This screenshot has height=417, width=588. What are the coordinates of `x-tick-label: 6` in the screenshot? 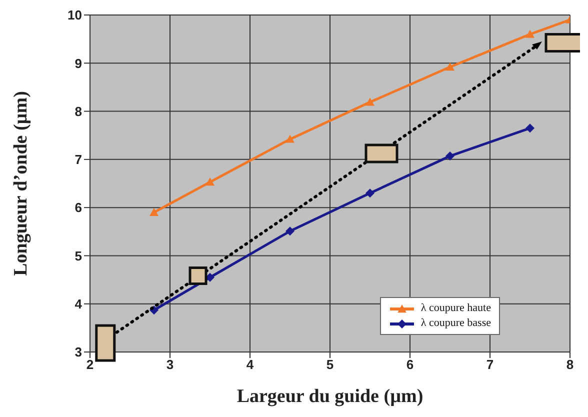 It's located at (410, 364).